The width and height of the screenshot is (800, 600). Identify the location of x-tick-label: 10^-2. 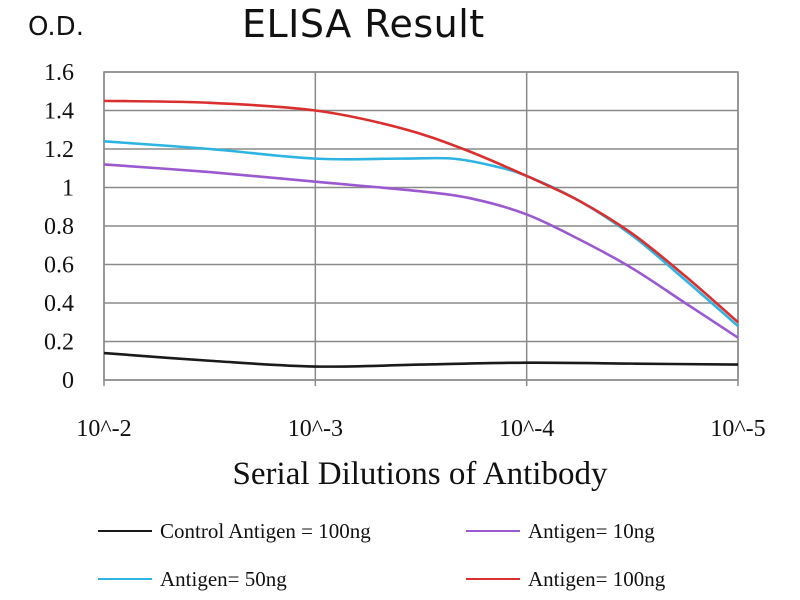
(103, 429).